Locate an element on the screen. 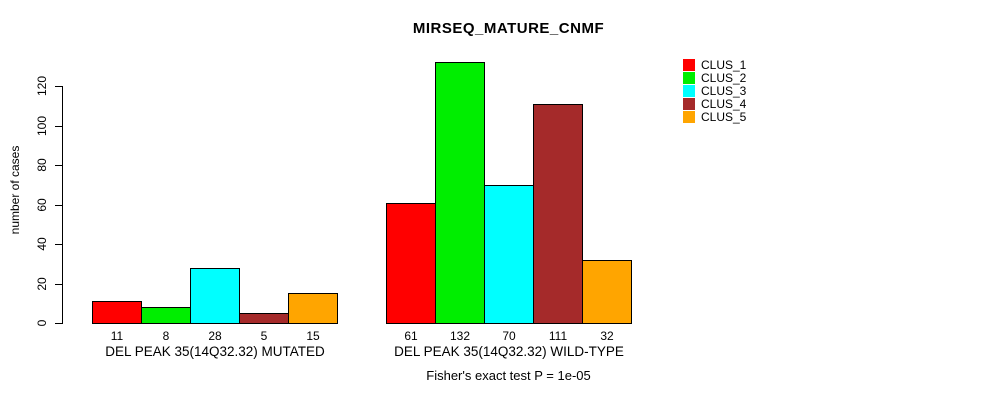 The width and height of the screenshot is (990, 400). bar-value-label: 8 is located at coordinates (166, 336).